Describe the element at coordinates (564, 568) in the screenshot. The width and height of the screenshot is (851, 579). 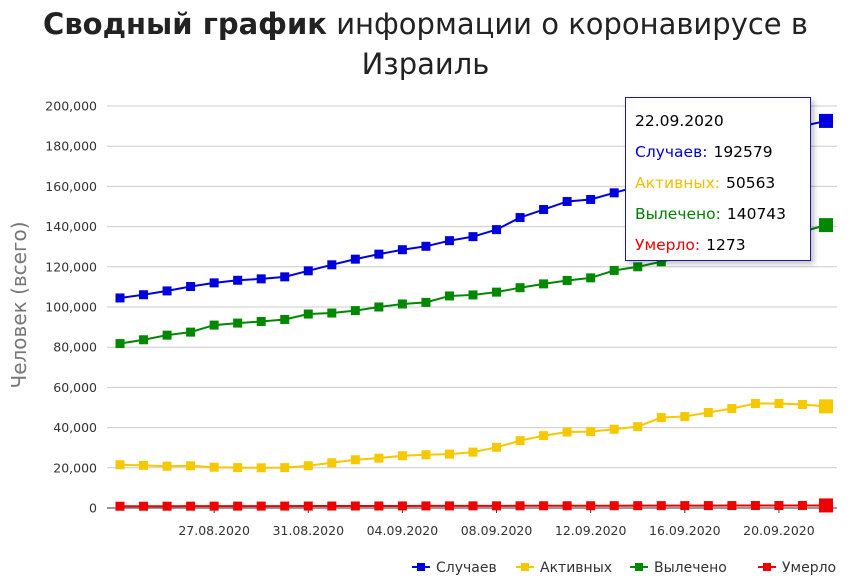
I see `legend-item: Активных` at that location.